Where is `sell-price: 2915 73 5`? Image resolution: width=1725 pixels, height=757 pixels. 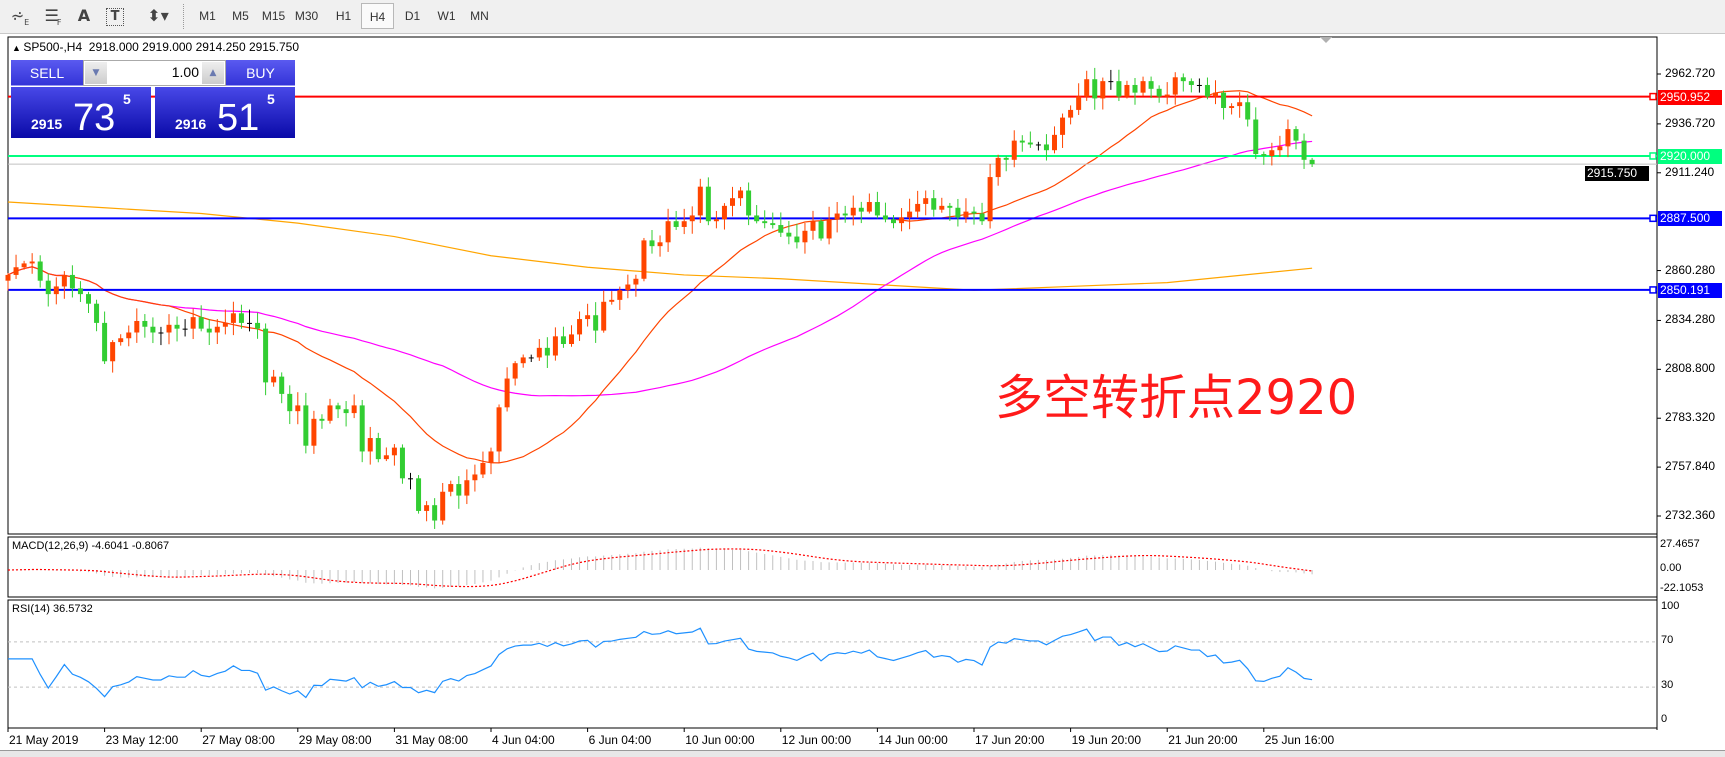 sell-price: 2915 73 5 is located at coordinates (81, 113).